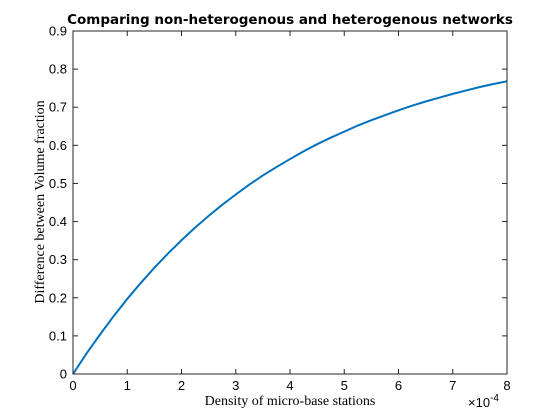  Describe the element at coordinates (344, 385) in the screenshot. I see `x-tick-label: 5` at that location.